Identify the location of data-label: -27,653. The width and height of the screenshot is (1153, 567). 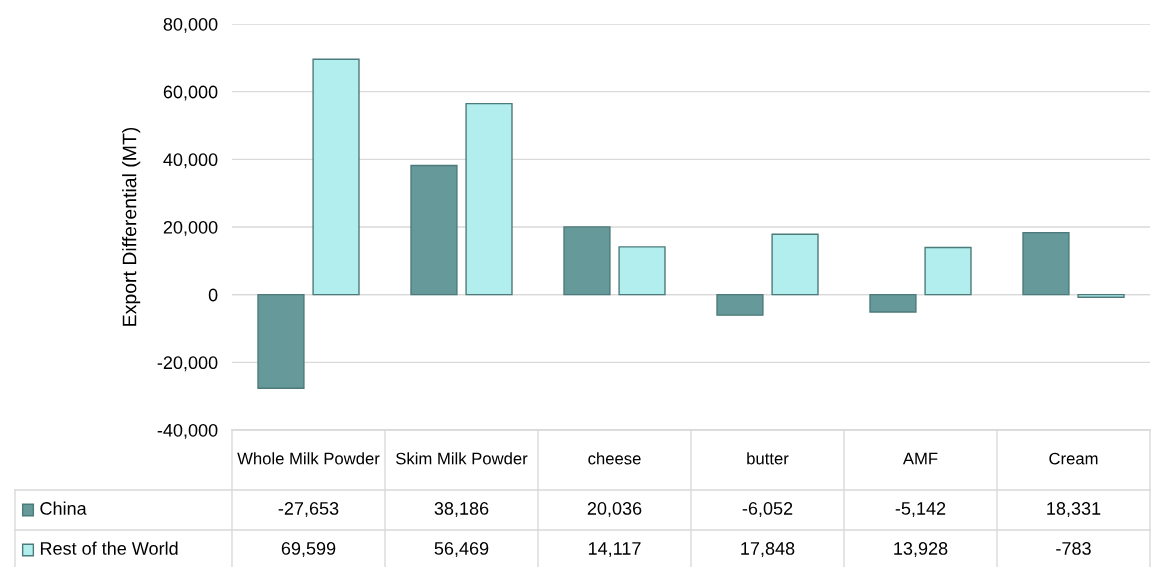
(308, 509).